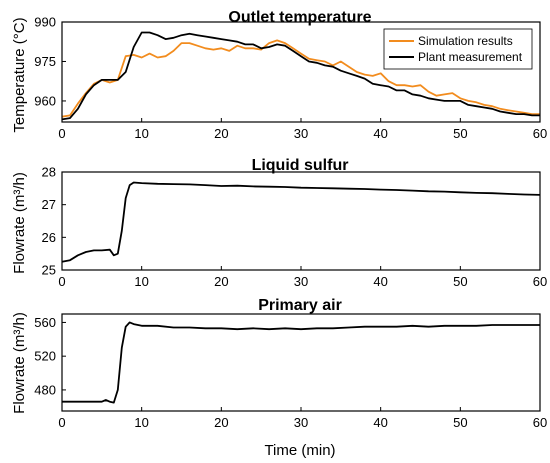 This screenshot has height=463, width=550. Describe the element at coordinates (470, 57) in the screenshot. I see `legend-label-plant: Plant measurement` at that location.